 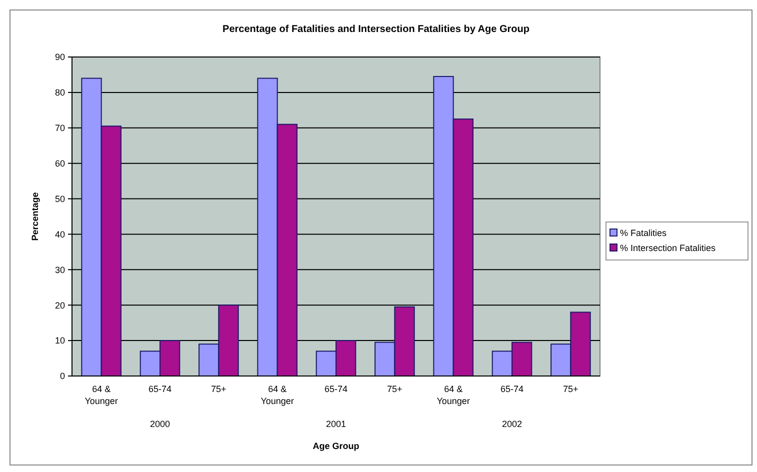 I want to click on y-tick-label: 0, so click(x=62, y=376).